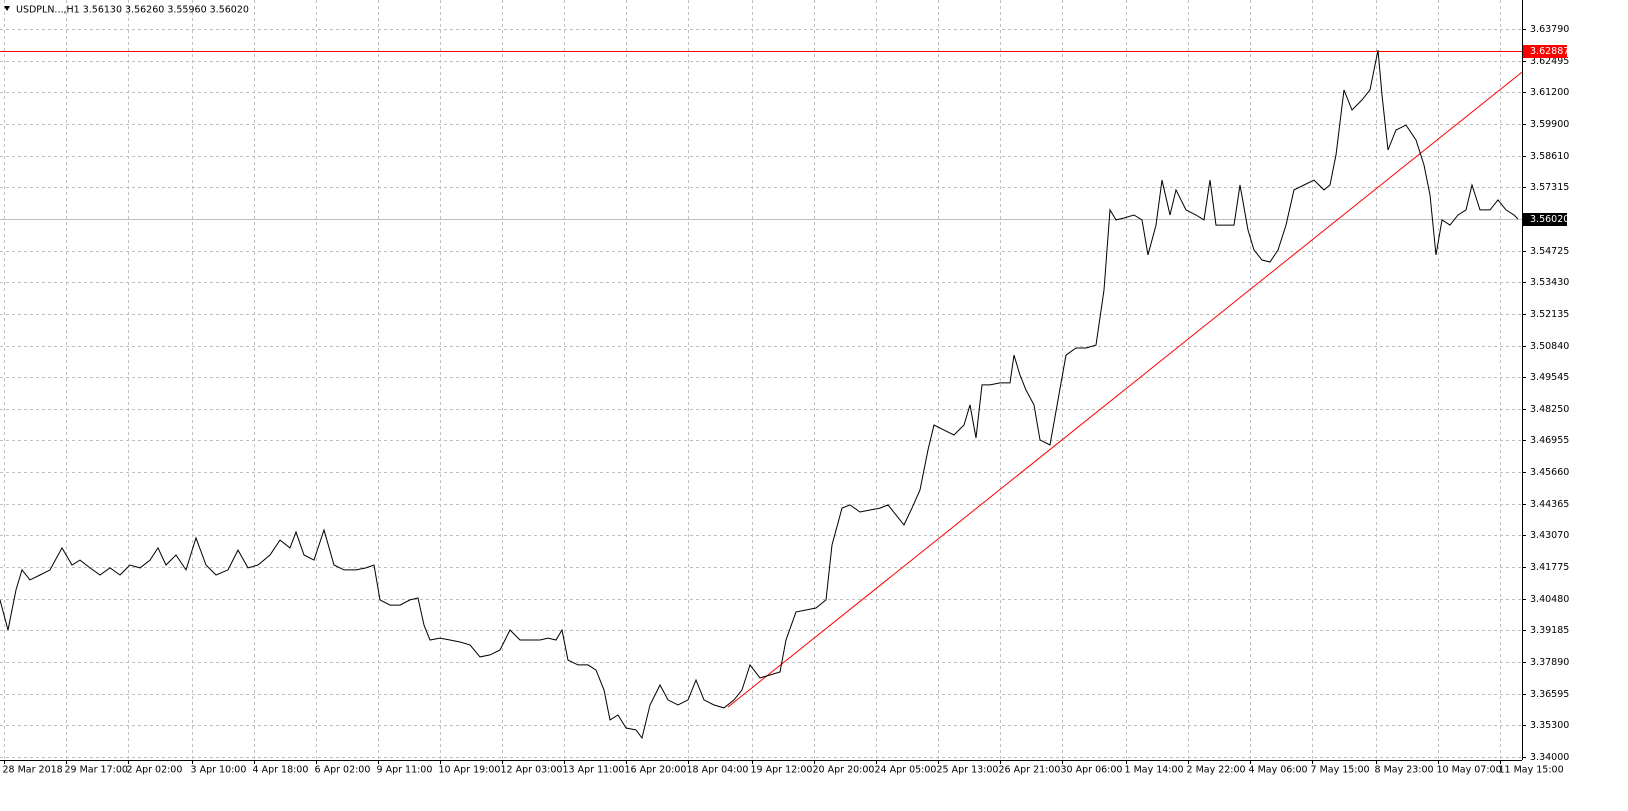 The height and width of the screenshot is (811, 1628). What do you see at coordinates (1549, 346) in the screenshot?
I see `y-tick-label: 3.50840` at bounding box center [1549, 346].